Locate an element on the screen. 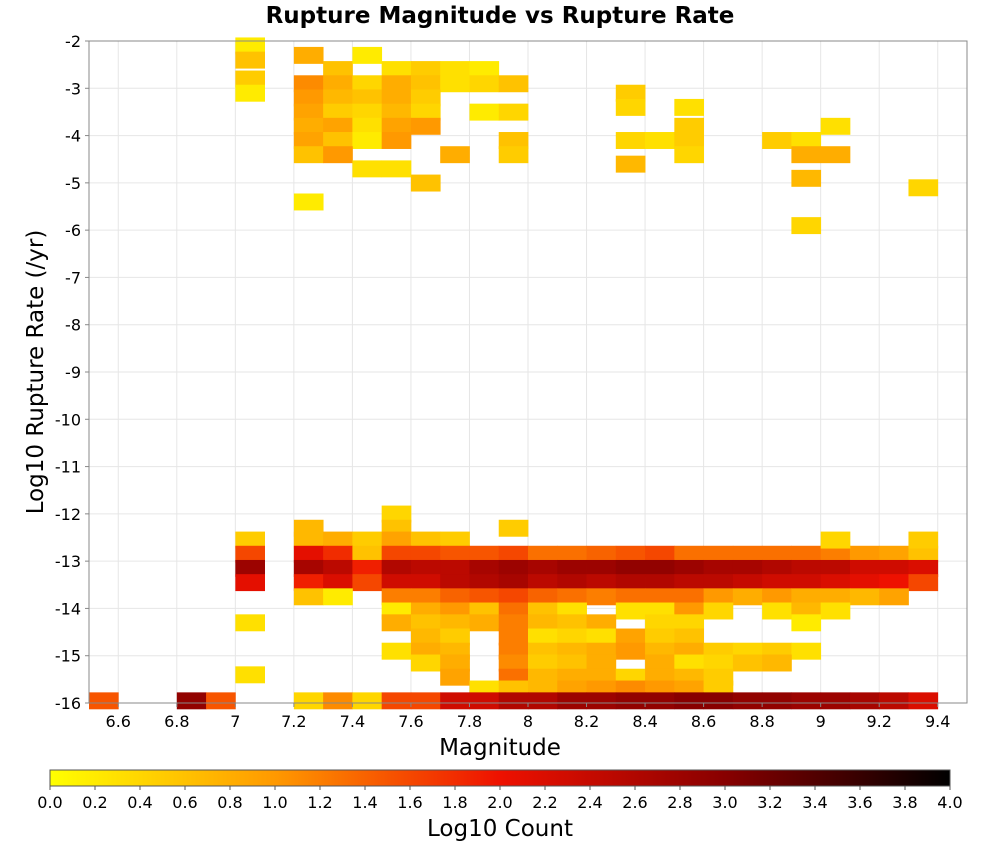 This screenshot has height=850, width=1000. x-tick-label: 8 is located at coordinates (528, 721).